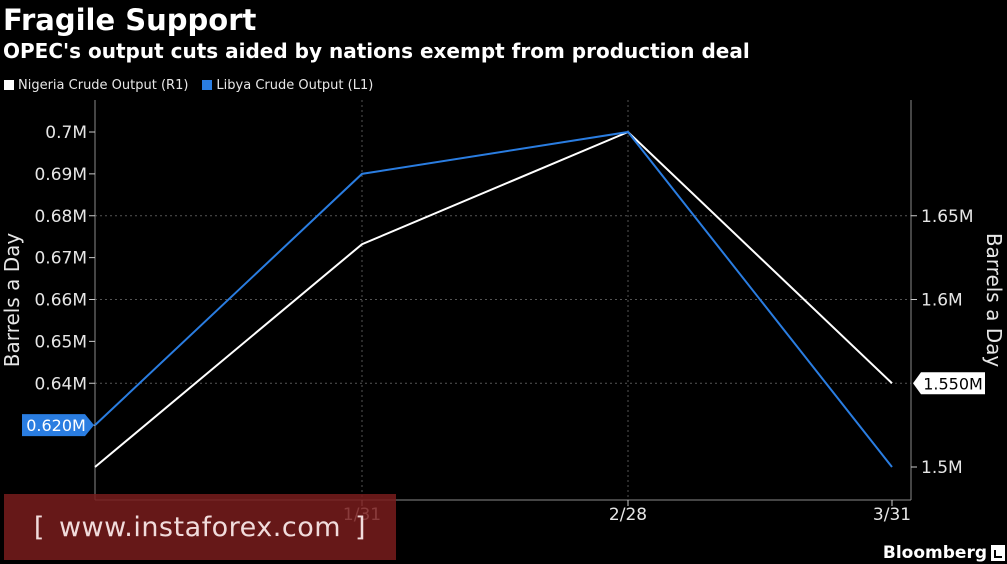  I want to click on nigeria-last-value-label: 1.550M, so click(953, 383).